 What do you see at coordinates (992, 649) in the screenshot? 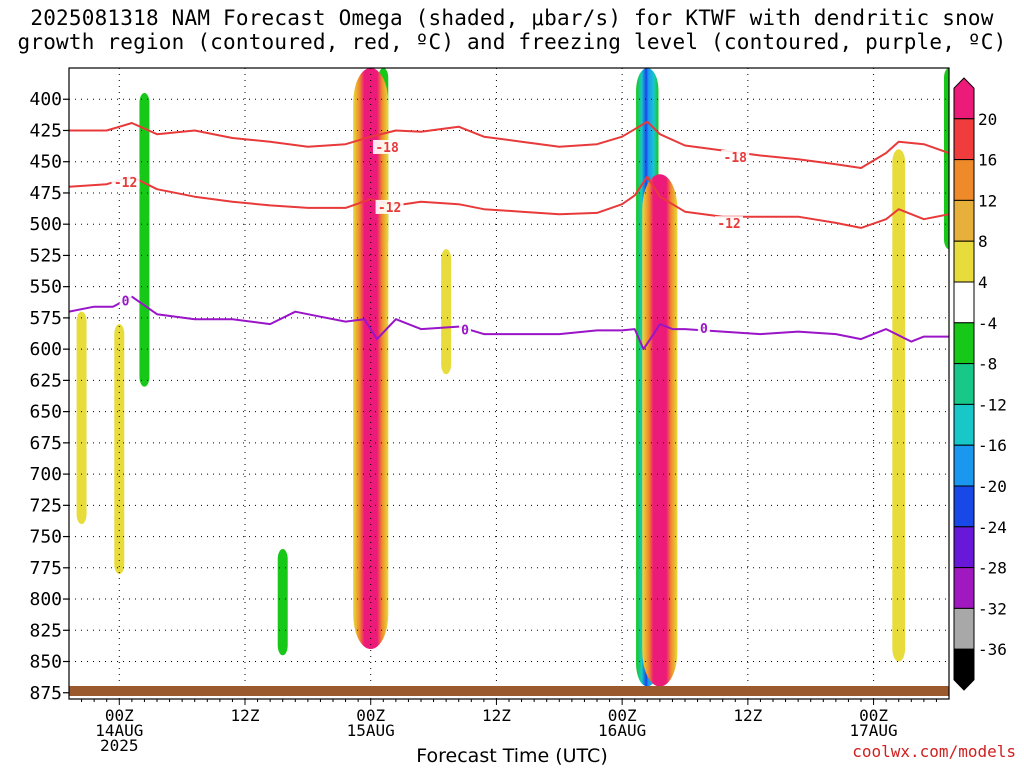
I see `colorbar-tick-label: -36` at bounding box center [992, 649].